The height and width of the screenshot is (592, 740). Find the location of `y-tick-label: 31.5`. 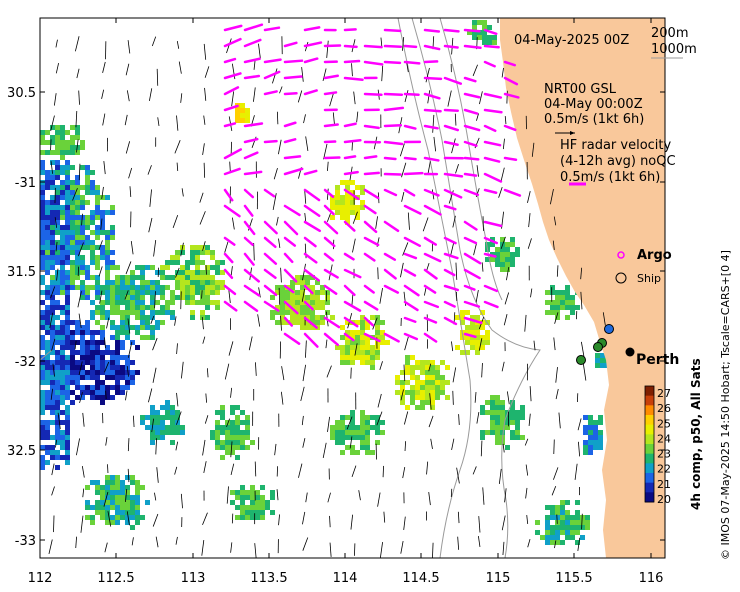

y-tick-label: 31.5 is located at coordinates (21, 272).